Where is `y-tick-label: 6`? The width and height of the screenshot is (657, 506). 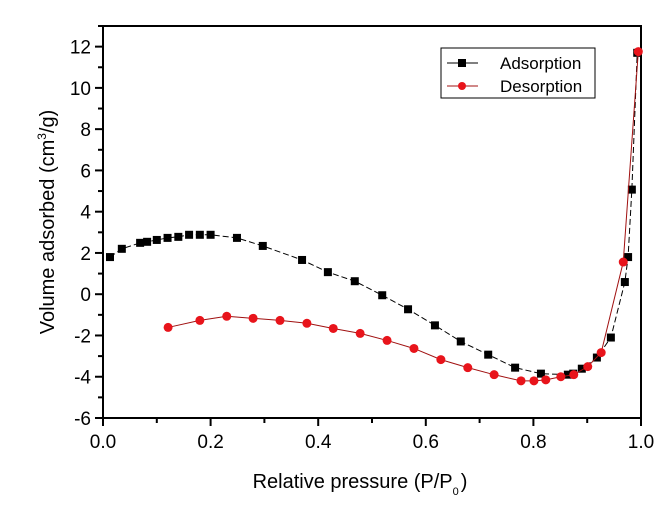 y-tick-label: 6 is located at coordinates (85, 171).